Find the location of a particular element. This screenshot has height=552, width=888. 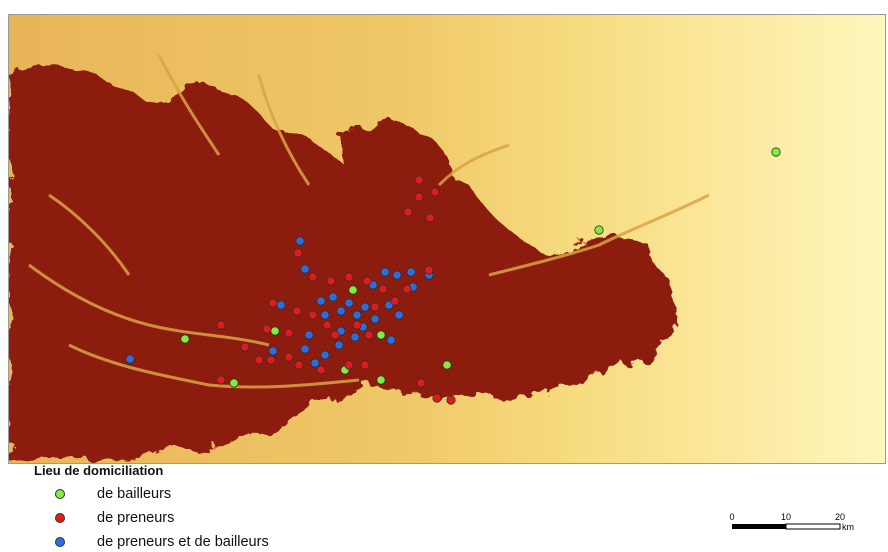

legend-label-bailleurs: de bailleurs is located at coordinates (134, 494).